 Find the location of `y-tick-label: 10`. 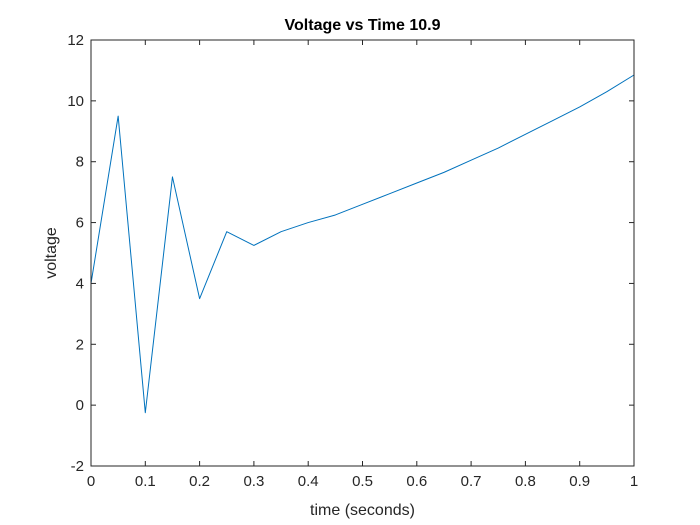

y-tick-label: 10 is located at coordinates (75, 101).